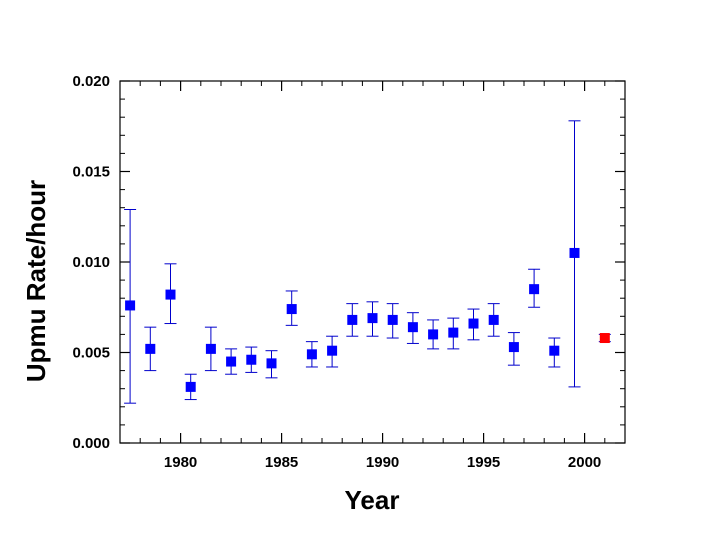 The width and height of the screenshot is (720, 540). I want to click on y-tick-label: 0.010, so click(91, 262).